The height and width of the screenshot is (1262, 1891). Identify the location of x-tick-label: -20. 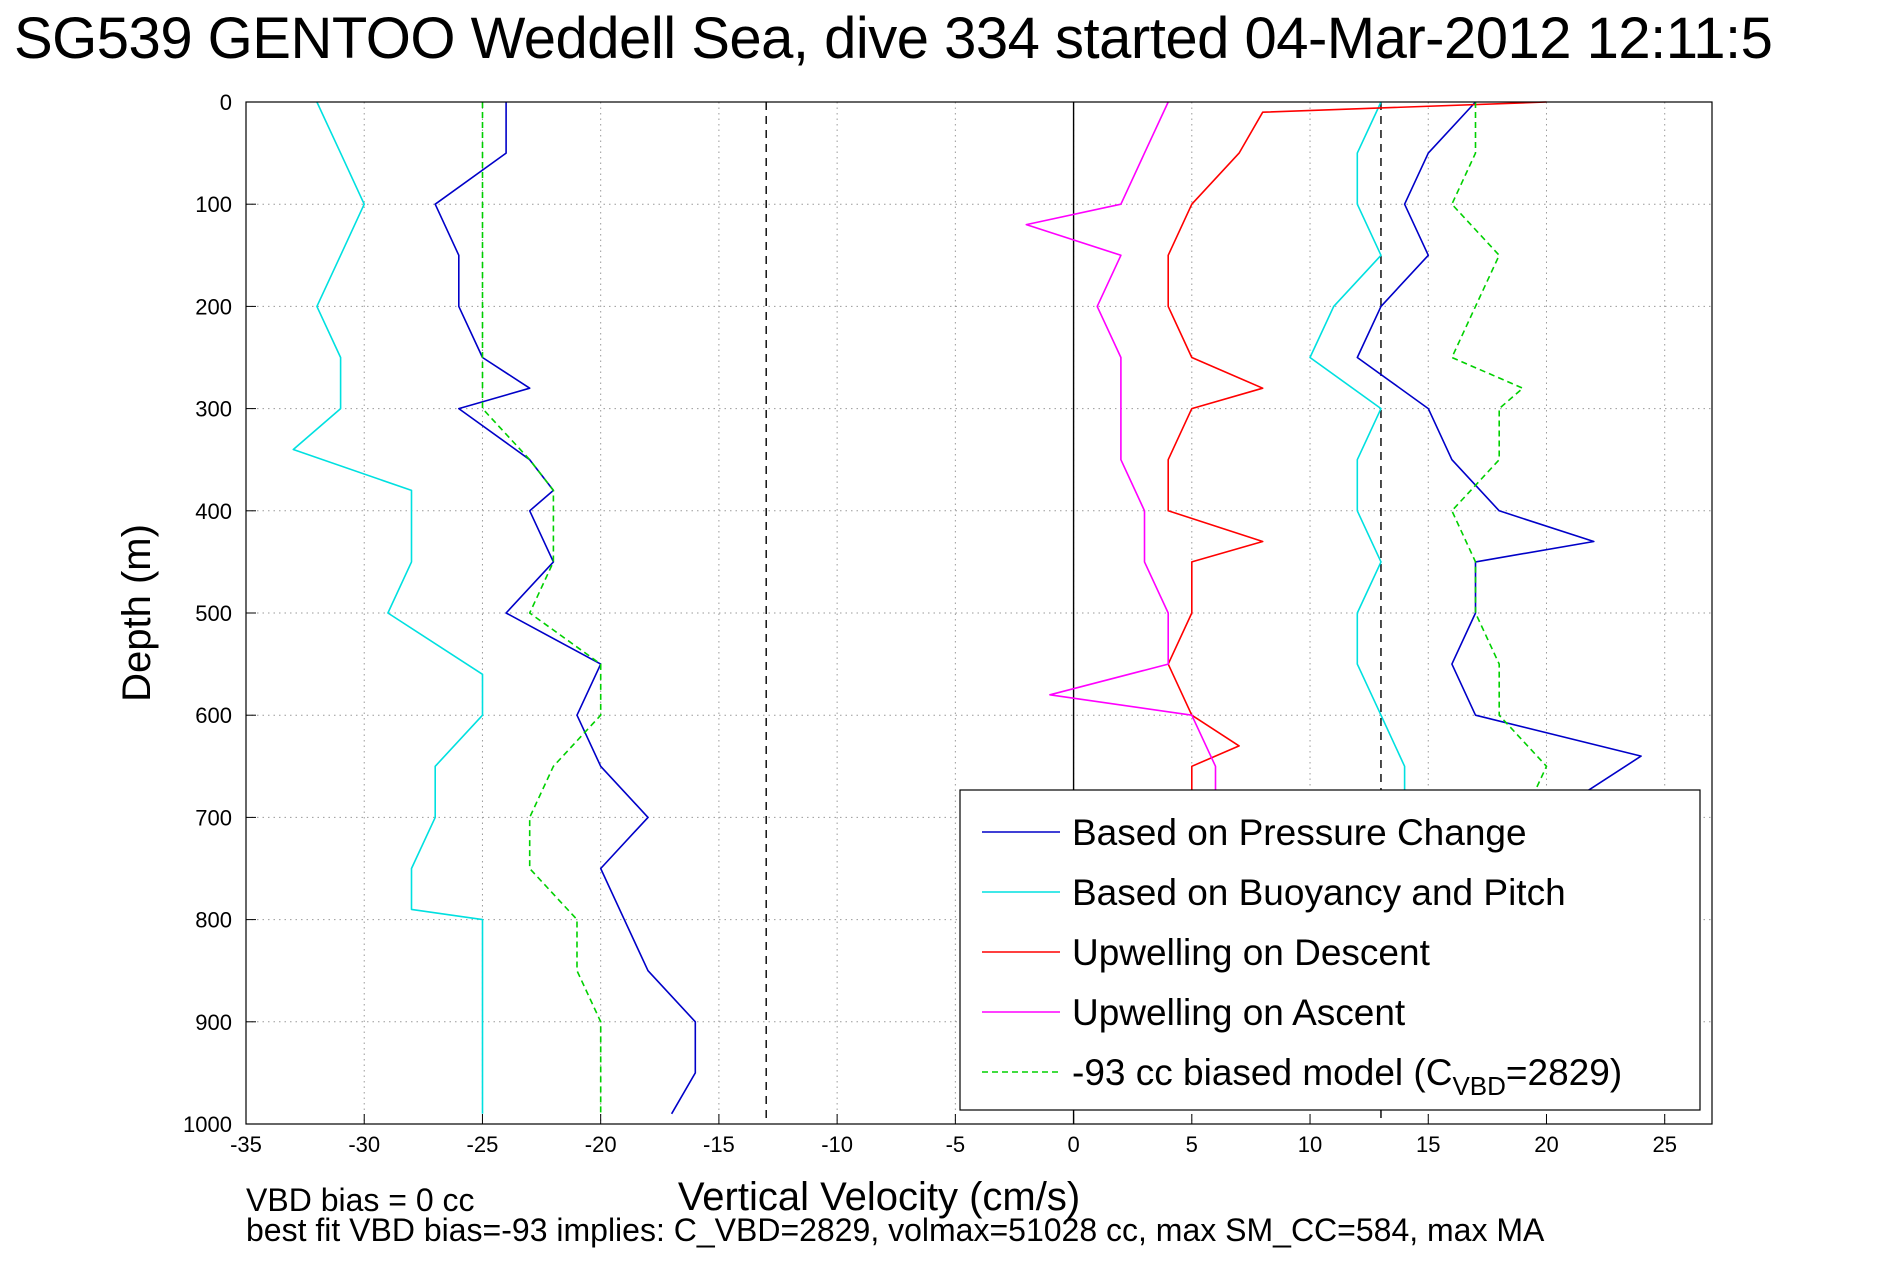
(601, 1144).